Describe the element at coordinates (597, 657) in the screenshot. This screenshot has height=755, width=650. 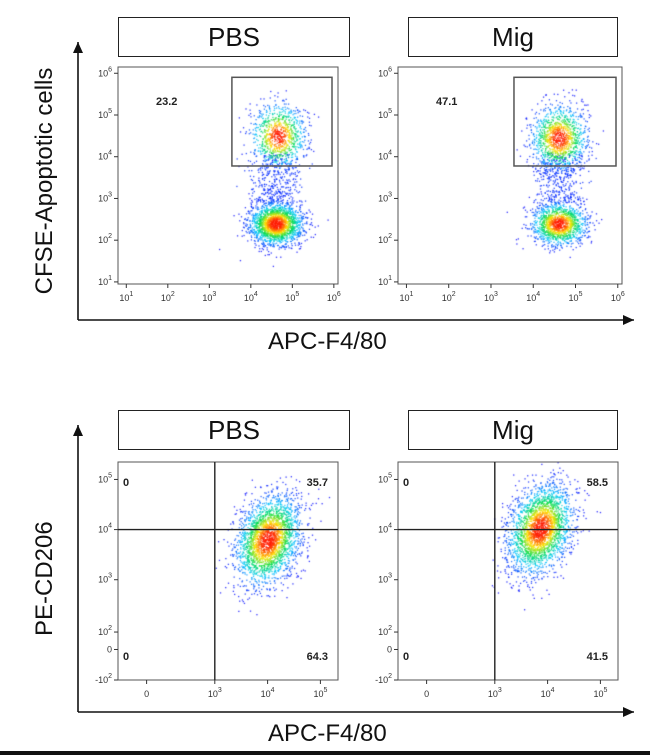
I see `quadrant-lr-percent: 41.5` at that location.